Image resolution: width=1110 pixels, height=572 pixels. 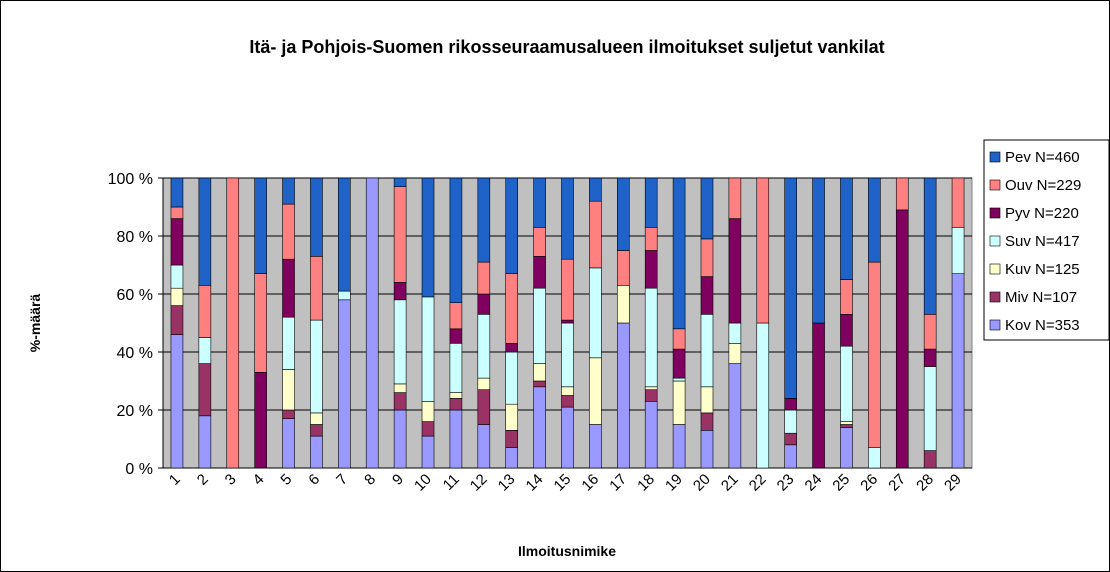 What do you see at coordinates (135, 295) in the screenshot?
I see `y-tick-label: 60 %` at bounding box center [135, 295].